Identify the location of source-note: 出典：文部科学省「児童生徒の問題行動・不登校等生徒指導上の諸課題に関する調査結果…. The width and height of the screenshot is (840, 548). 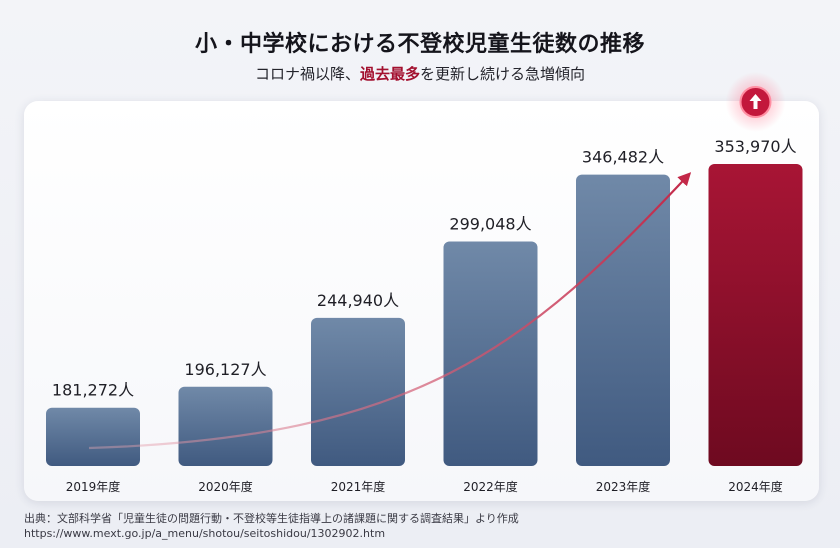
(271, 526).